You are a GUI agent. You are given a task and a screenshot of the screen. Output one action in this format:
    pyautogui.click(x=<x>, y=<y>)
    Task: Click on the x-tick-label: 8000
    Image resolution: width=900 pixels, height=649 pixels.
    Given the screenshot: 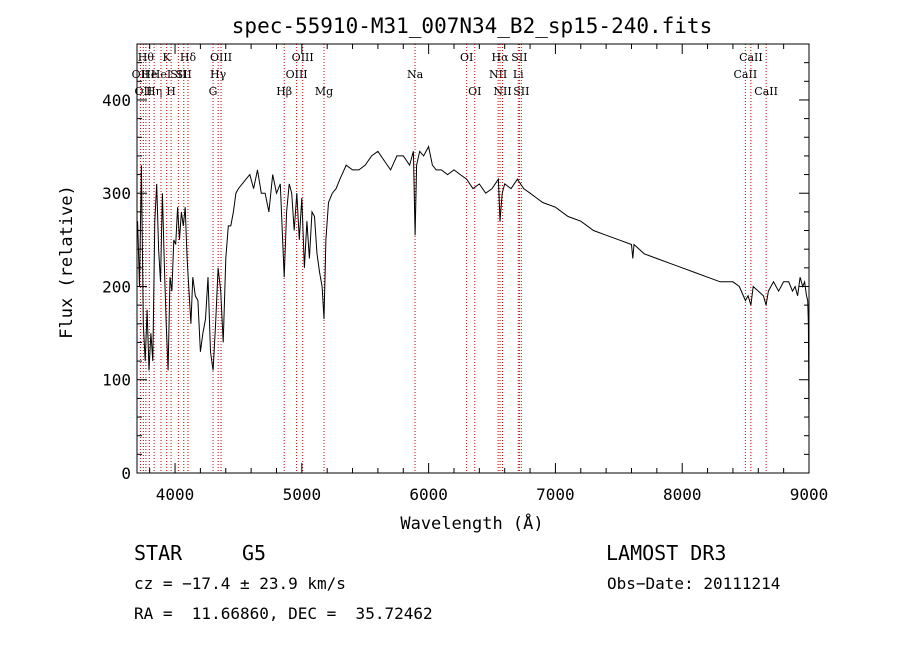 What is the action you would take?
    pyautogui.click(x=682, y=494)
    